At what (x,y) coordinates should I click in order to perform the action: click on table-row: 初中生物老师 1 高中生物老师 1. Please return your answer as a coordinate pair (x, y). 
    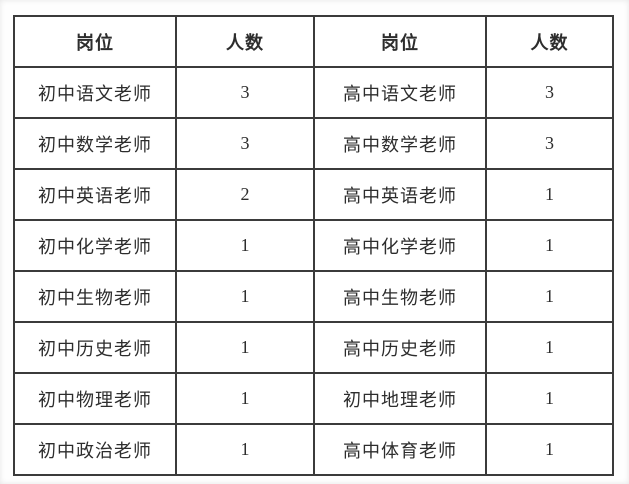
    Looking at the image, I should click on (313, 296).